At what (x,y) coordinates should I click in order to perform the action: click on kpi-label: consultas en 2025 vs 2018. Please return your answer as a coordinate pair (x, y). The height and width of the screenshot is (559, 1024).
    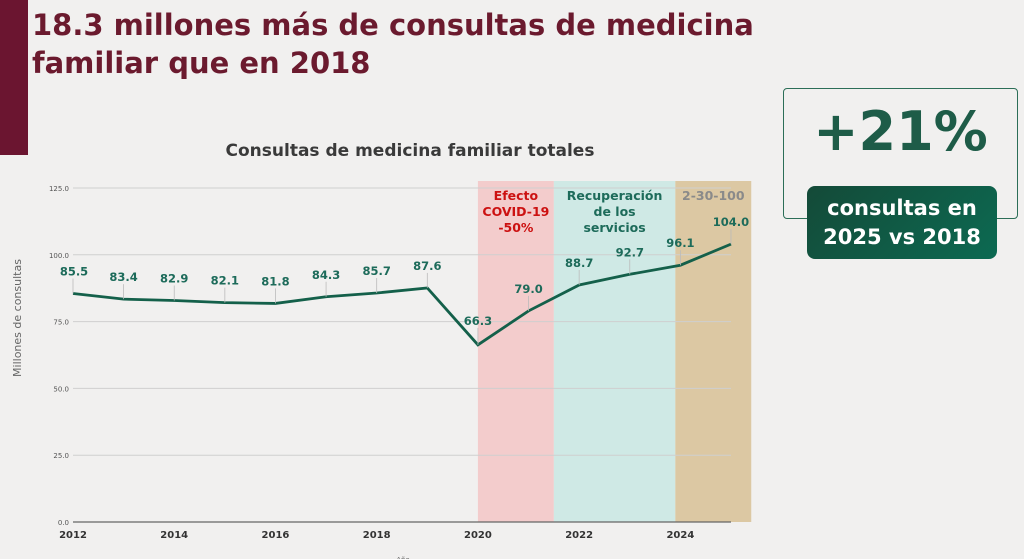
    Looking at the image, I should click on (902, 222).